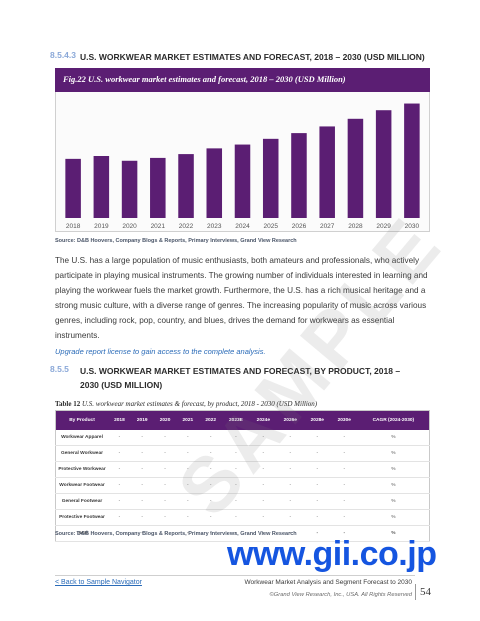 The height and width of the screenshot is (621, 480). Describe the element at coordinates (101, 226) in the screenshot. I see `x-tick-label: 2019` at that location.